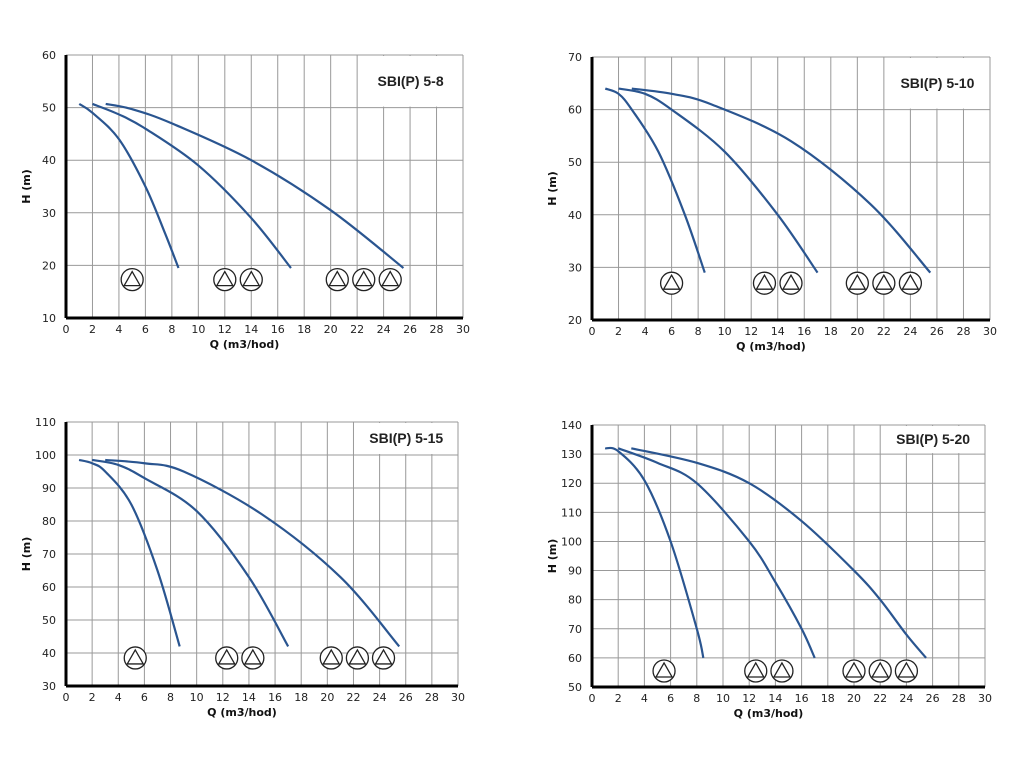 This screenshot has height=768, width=1024. What do you see at coordinates (66, 697) in the screenshot?
I see `x-tick-label: 0` at bounding box center [66, 697].